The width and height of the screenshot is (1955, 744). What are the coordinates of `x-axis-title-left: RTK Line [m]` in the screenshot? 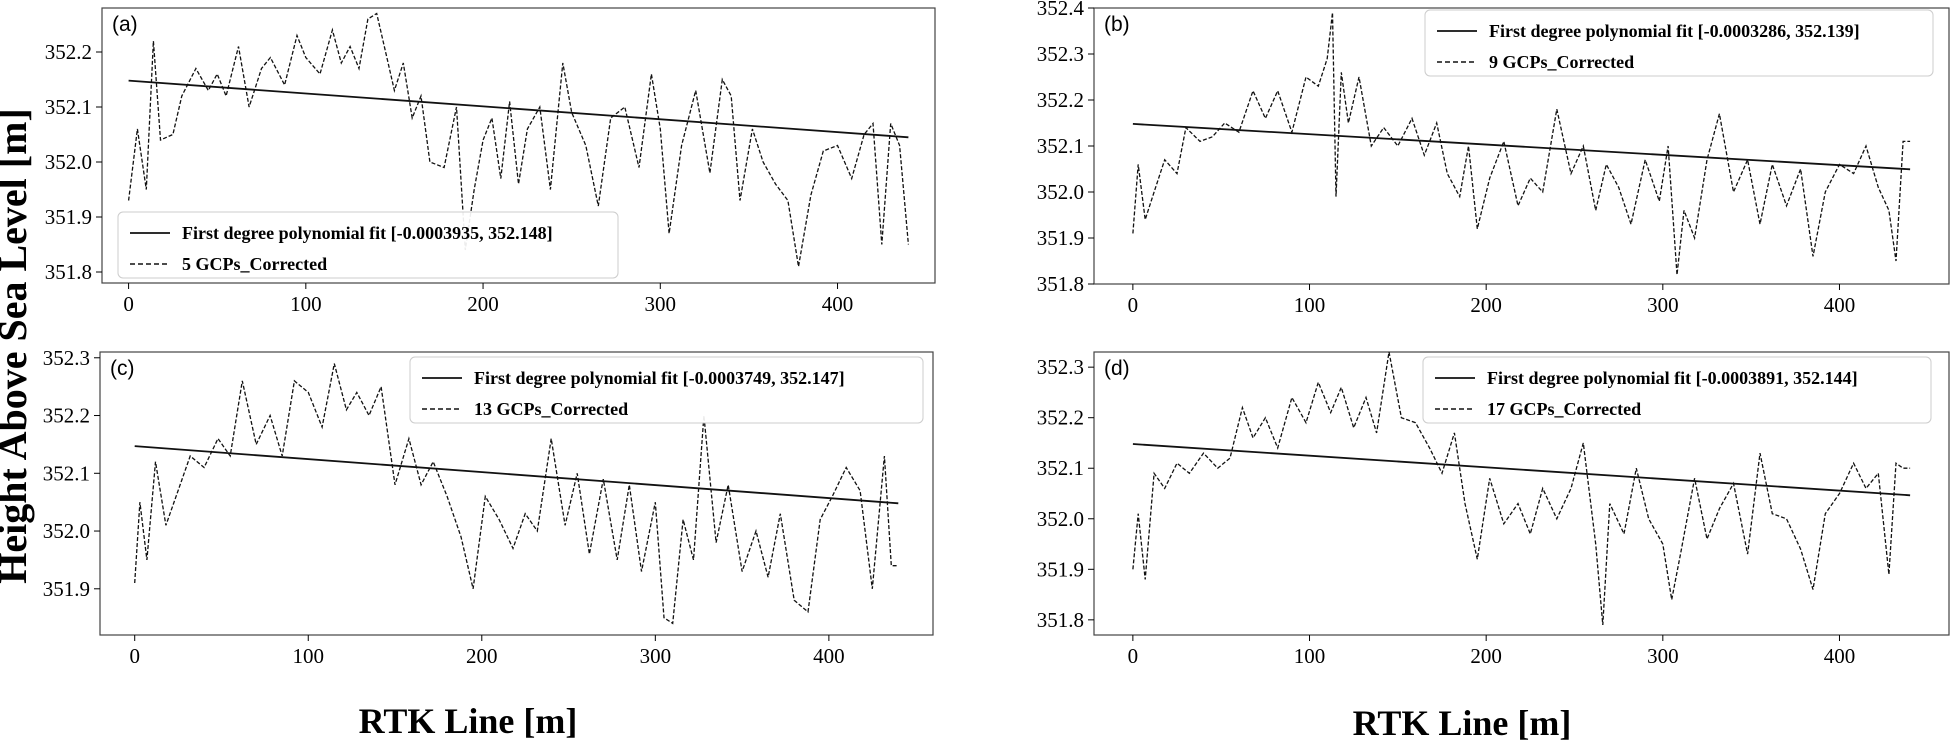 It's located at (468, 721).